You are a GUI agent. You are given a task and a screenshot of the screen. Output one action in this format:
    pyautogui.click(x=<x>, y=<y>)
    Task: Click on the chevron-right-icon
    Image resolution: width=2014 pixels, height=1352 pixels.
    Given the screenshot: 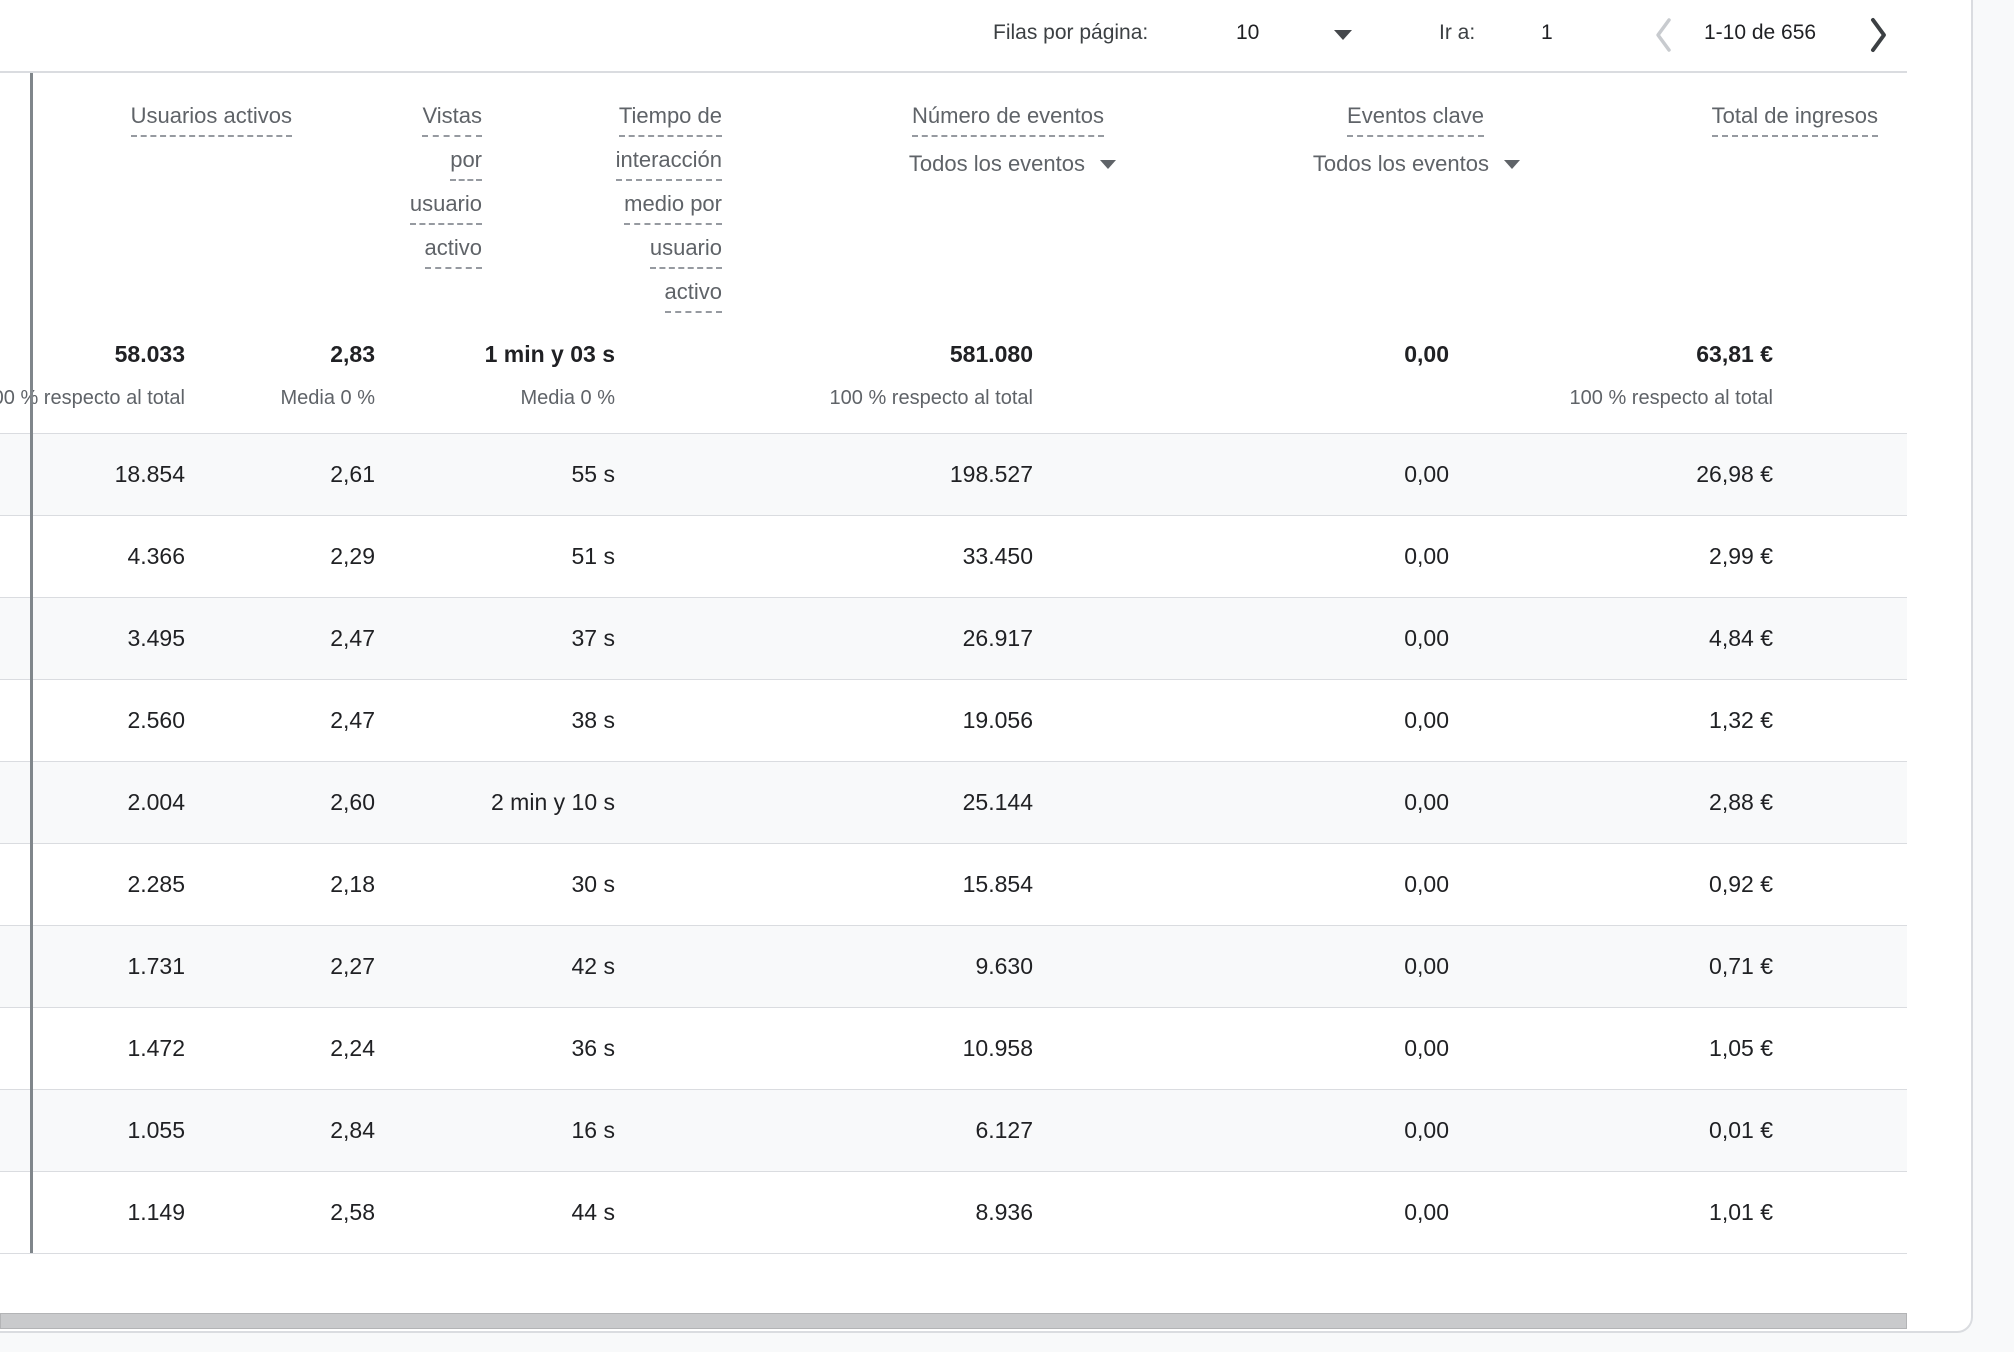 What is the action you would take?
    pyautogui.click(x=1878, y=37)
    